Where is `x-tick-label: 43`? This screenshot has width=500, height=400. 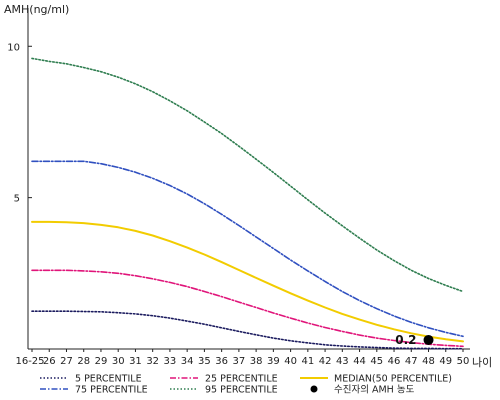
x-tick-label: 43 is located at coordinates (342, 361).